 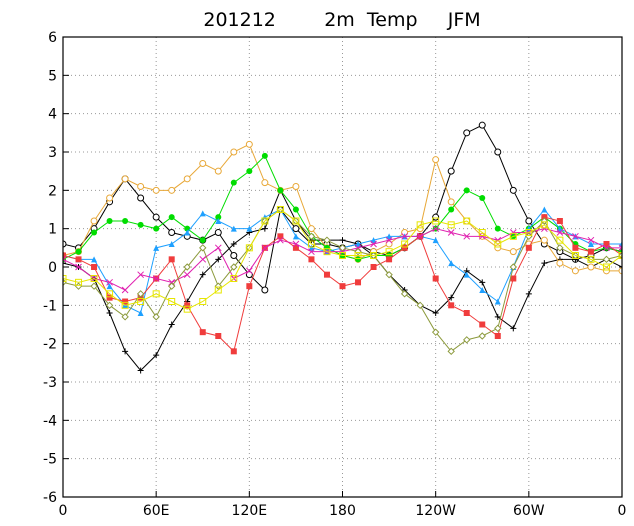 I want to click on x-tick-label: 60W, so click(x=529, y=511).